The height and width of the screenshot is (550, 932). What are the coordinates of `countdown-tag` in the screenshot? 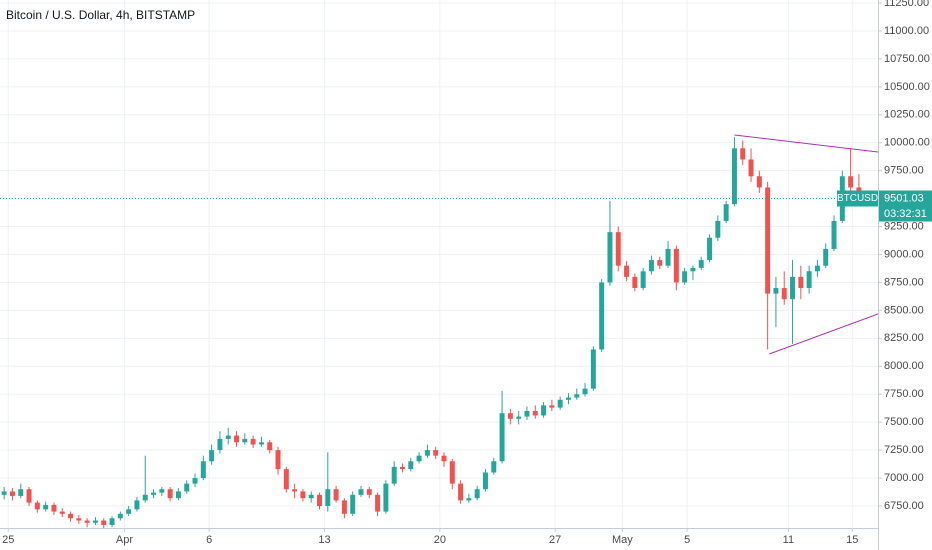 It's located at (905, 214).